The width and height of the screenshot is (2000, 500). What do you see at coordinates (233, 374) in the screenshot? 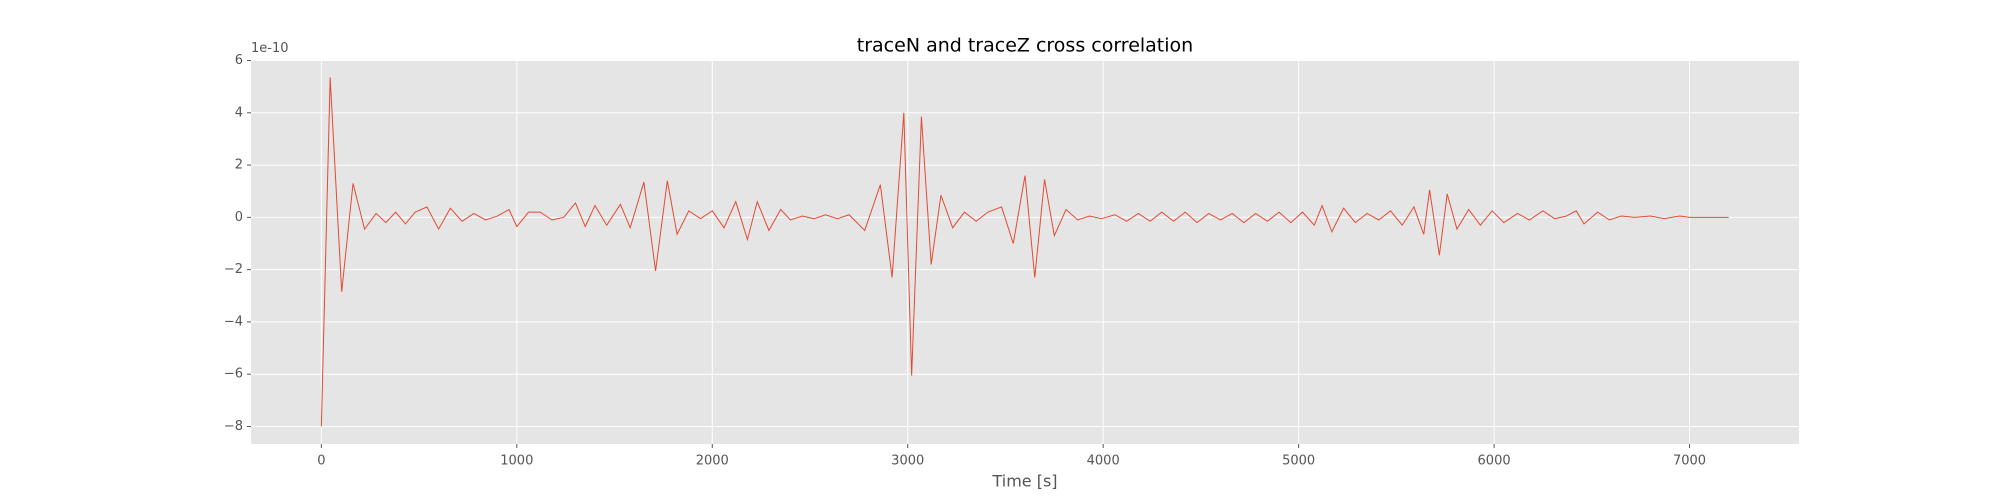
I see `y-tick-label: −6` at bounding box center [233, 374].